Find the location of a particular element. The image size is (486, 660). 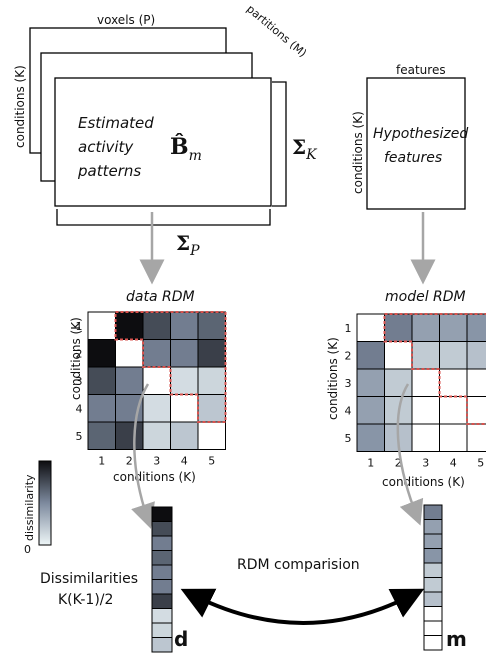

features-panel is located at coordinates (416, 143).